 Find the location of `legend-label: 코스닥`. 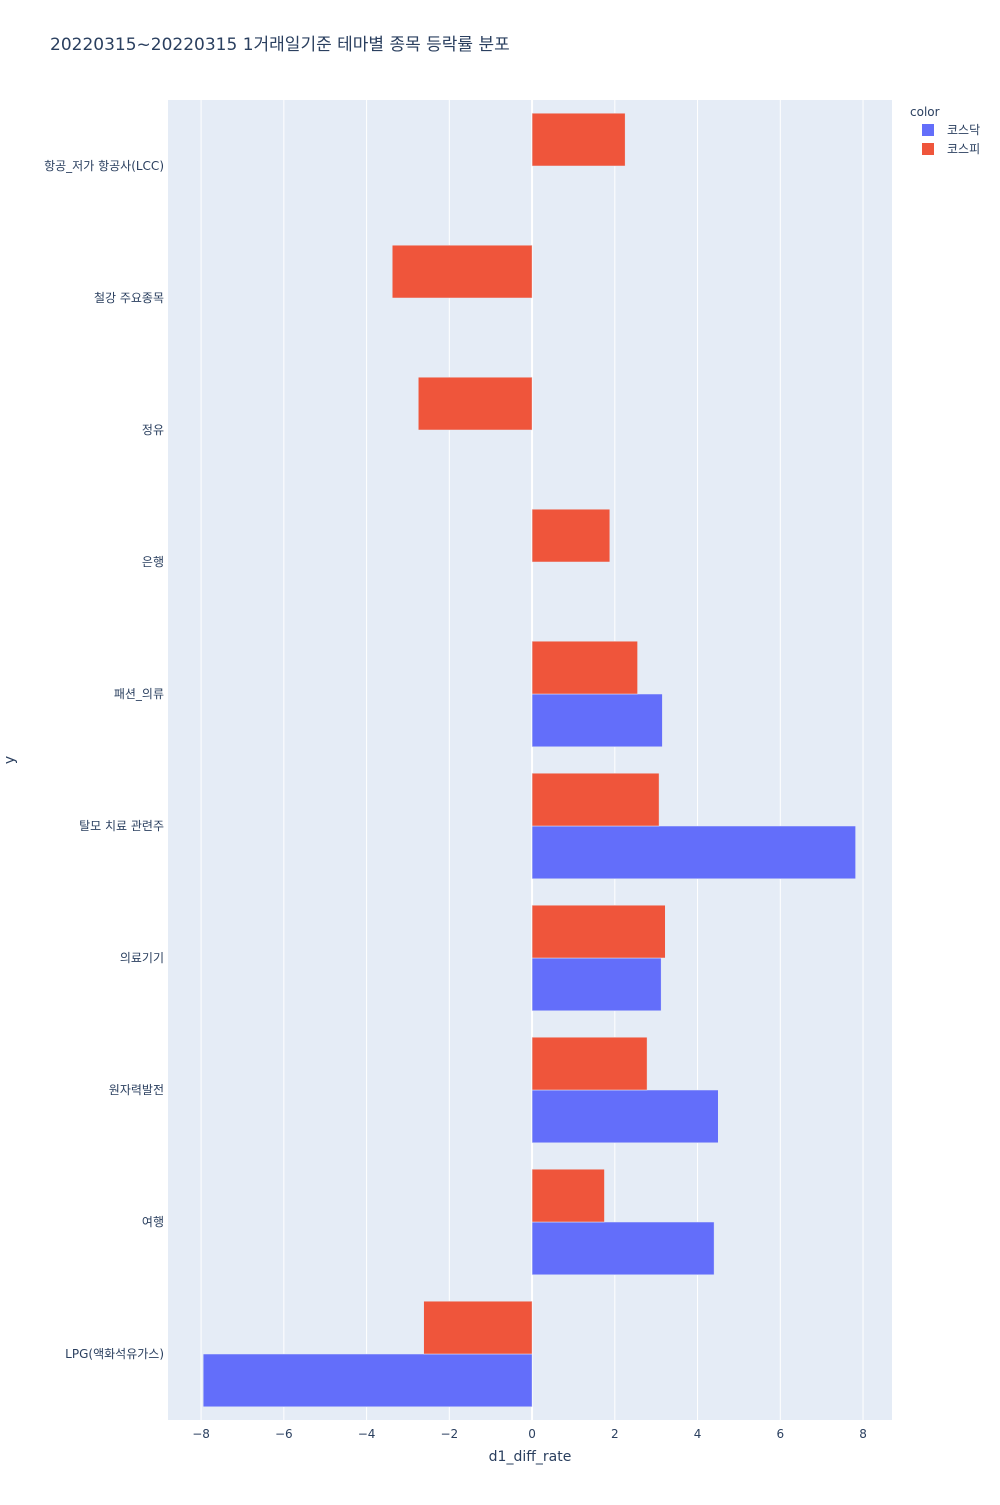

legend-label: 코스닥 is located at coordinates (963, 130).